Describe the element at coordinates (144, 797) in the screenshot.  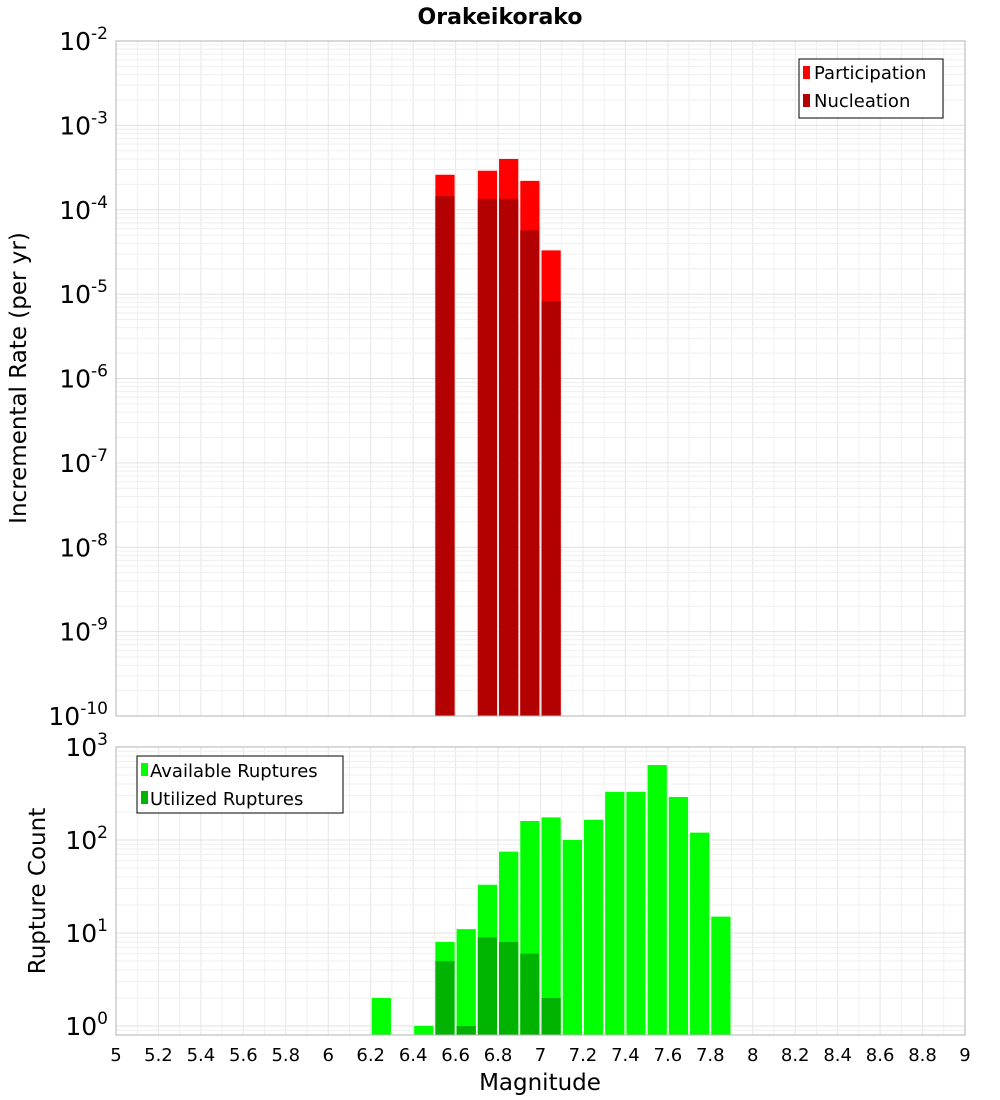
I see `legend-swatch-utilized` at that location.